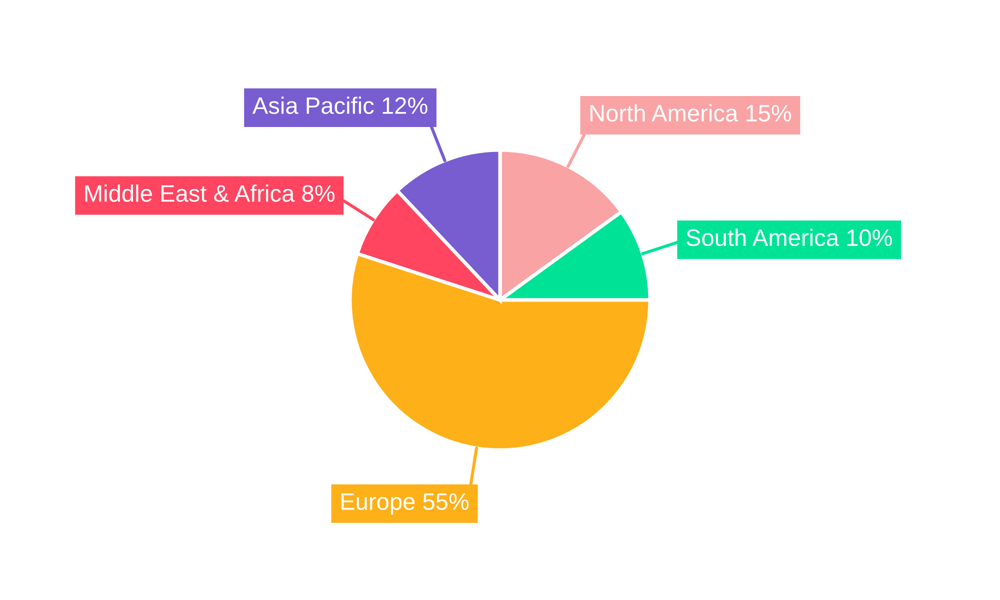 Image resolution: width=1000 pixels, height=600 pixels. What do you see at coordinates (405, 504) in the screenshot?
I see `slice-label: Europe 55%` at bounding box center [405, 504].